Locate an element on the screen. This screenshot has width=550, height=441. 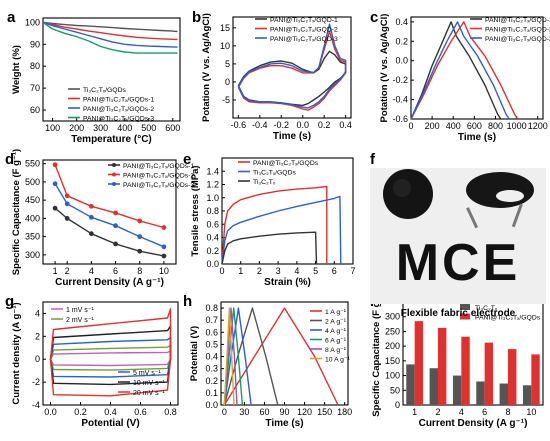
y-tick-label-e: 0.2 is located at coordinates (212, 251).